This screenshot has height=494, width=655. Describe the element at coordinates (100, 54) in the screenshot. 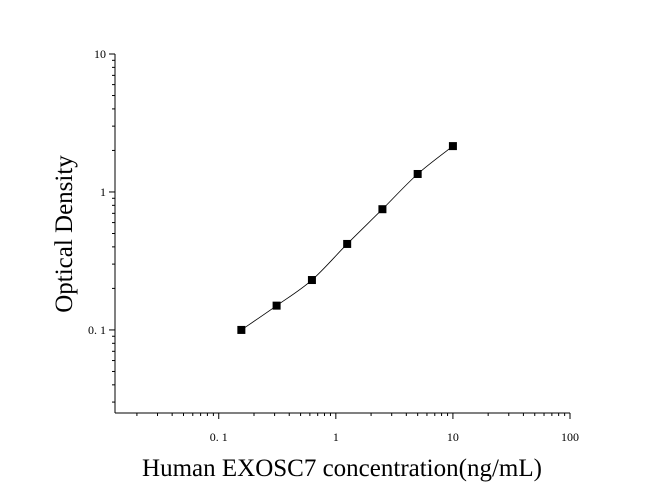

I see `y-tick-label: 10` at that location.